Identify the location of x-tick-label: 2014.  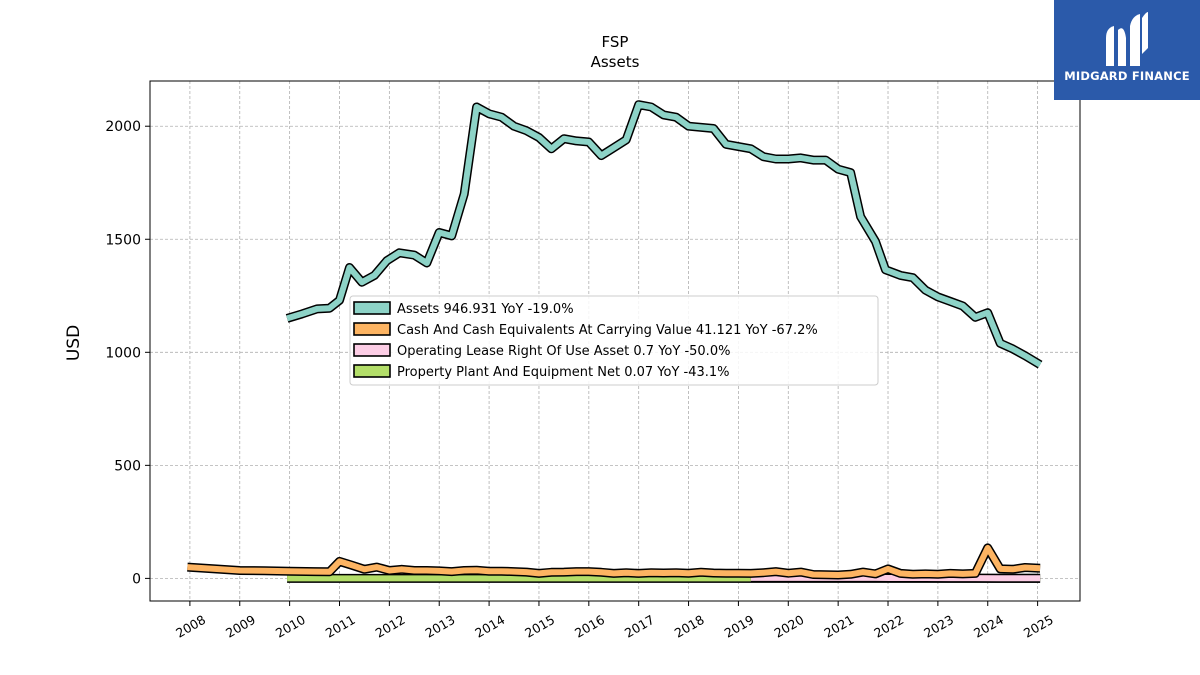
(489, 626).